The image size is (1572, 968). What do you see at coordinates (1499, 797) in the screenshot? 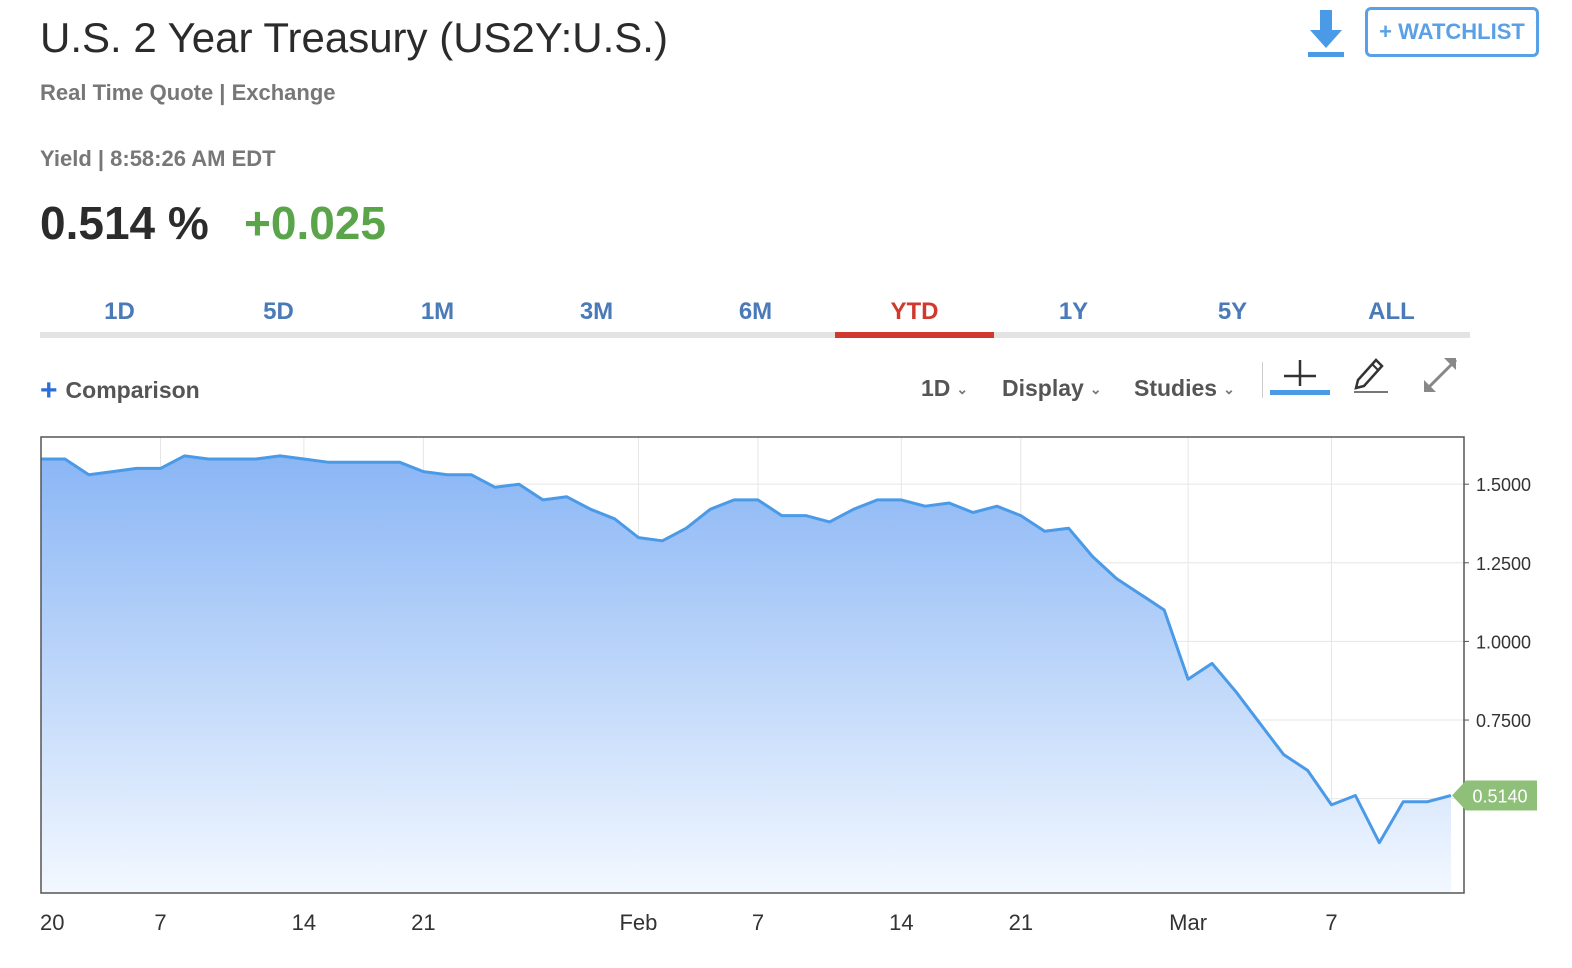
I see `last-value-label: 0.5140` at bounding box center [1499, 797].